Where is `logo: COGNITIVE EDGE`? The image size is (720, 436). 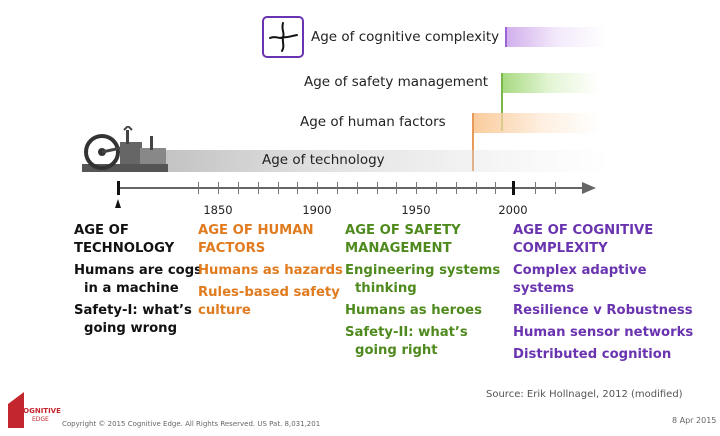
logo: COGNITIVE EDGE is located at coordinates (33, 410).